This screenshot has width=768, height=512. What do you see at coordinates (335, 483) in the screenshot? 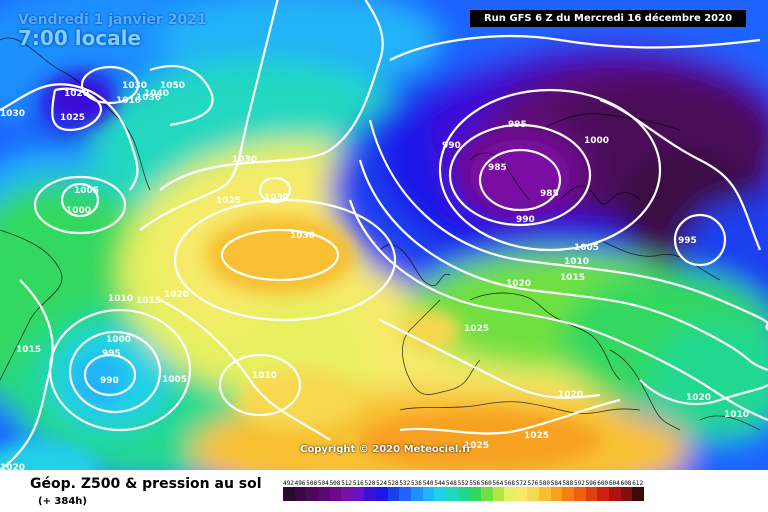
I see `scale-label: 508` at bounding box center [335, 483].